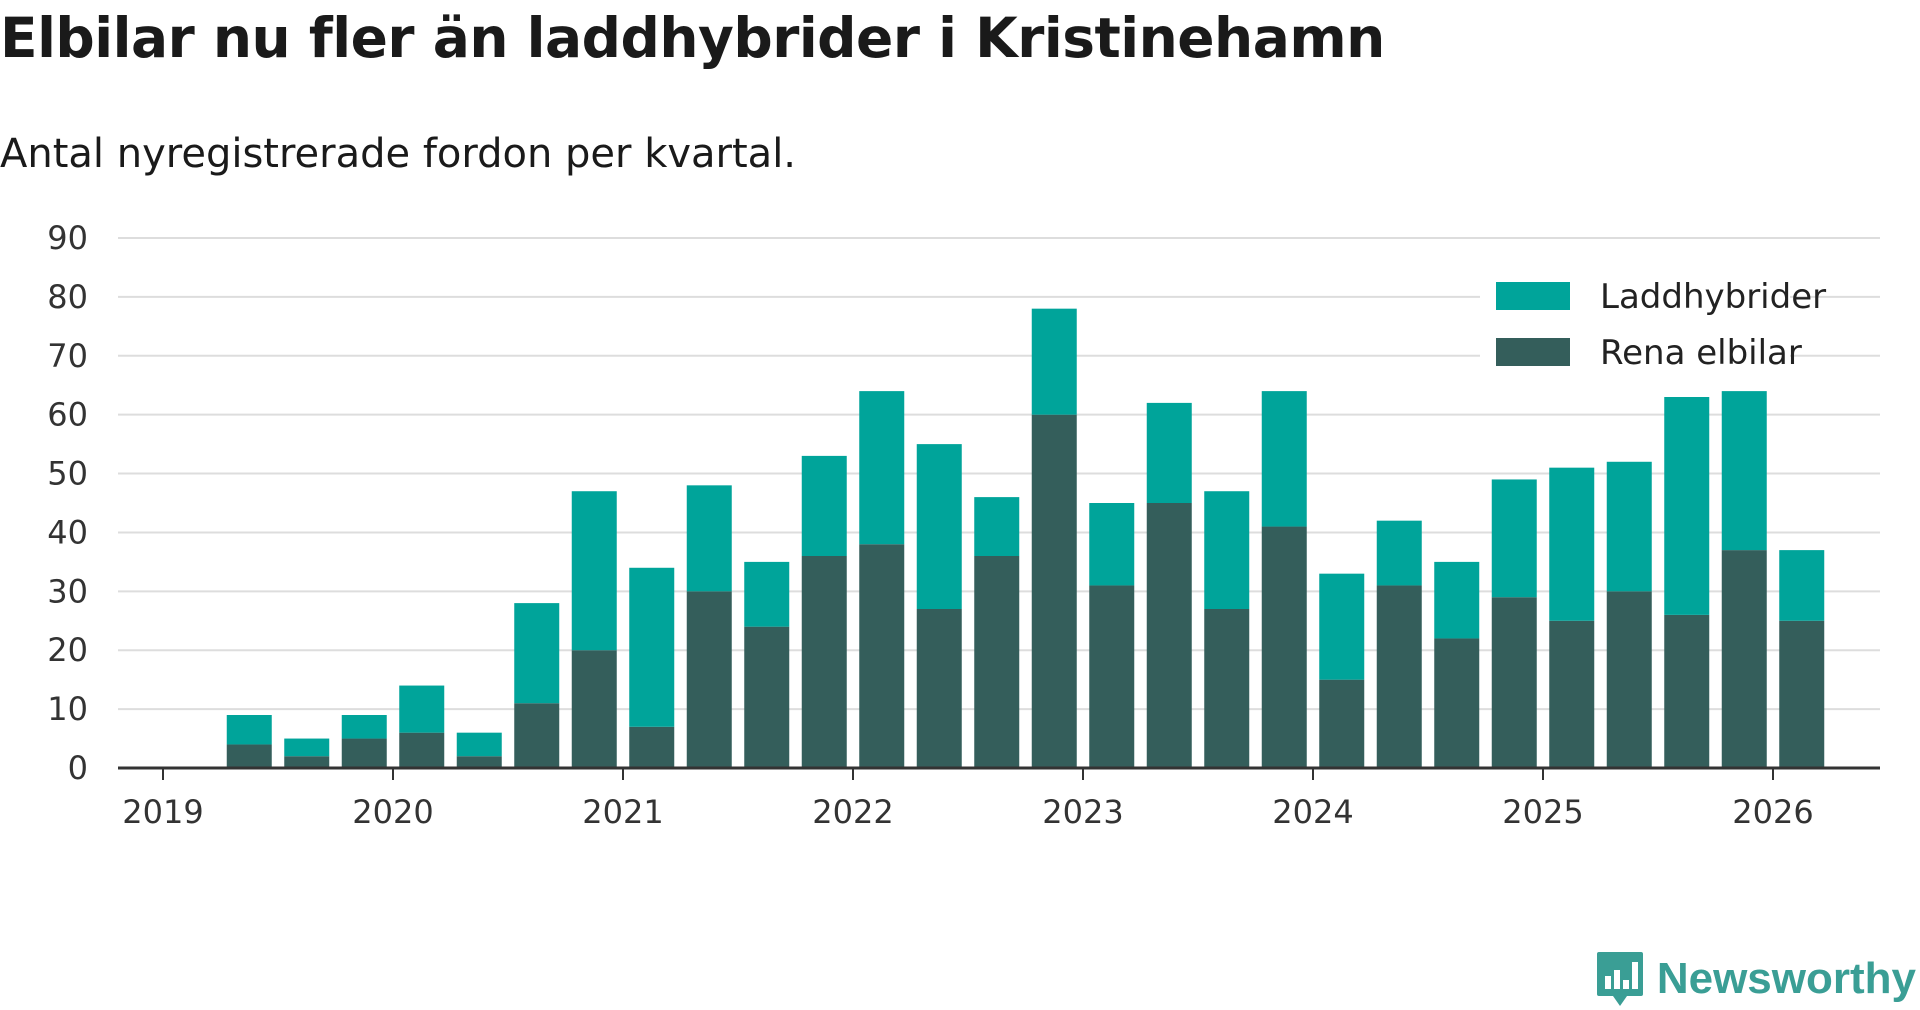 The image size is (1920, 1010). Describe the element at coordinates (67, 415) in the screenshot. I see `y-tick-label: 60` at that location.